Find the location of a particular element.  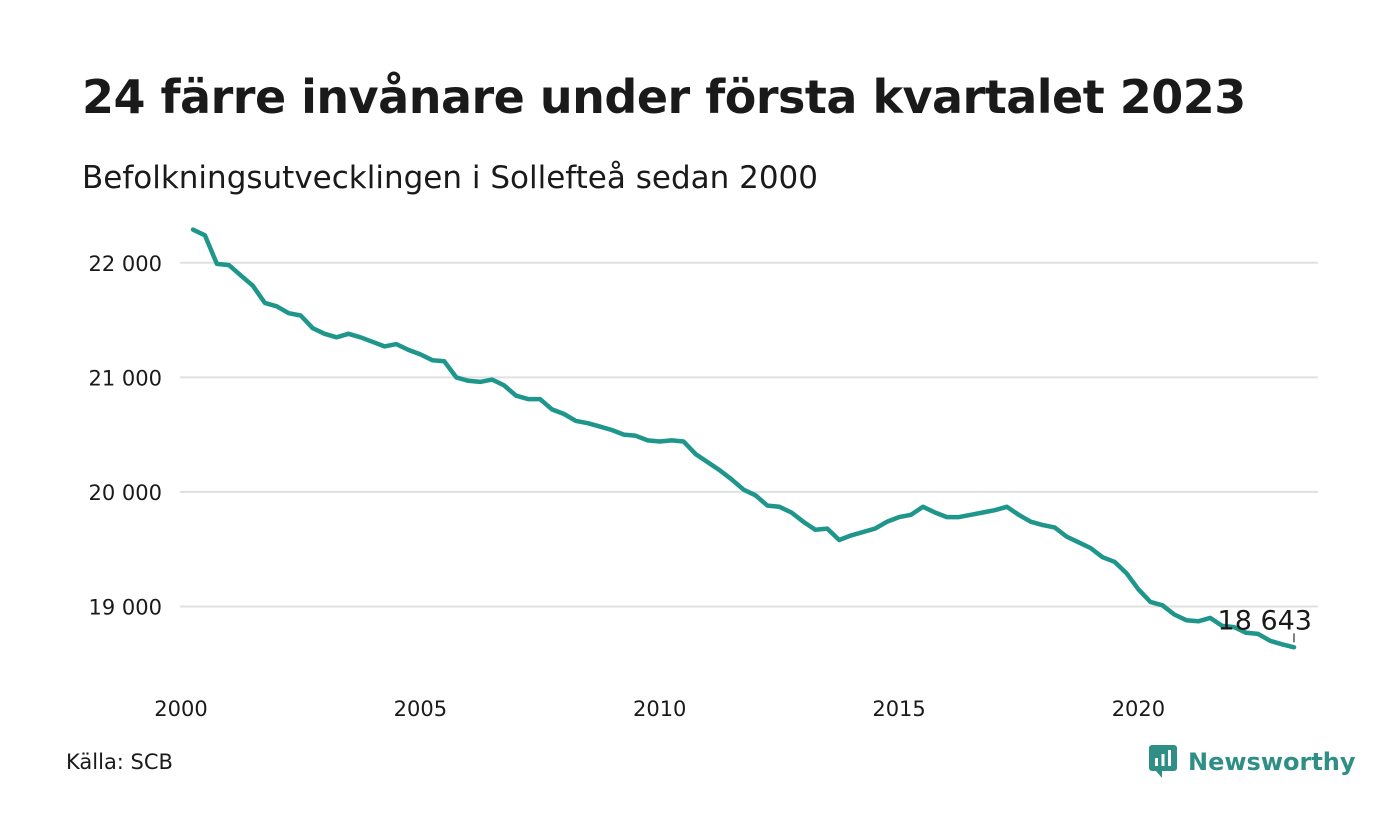

x-tick-label: 2010 is located at coordinates (659, 709).